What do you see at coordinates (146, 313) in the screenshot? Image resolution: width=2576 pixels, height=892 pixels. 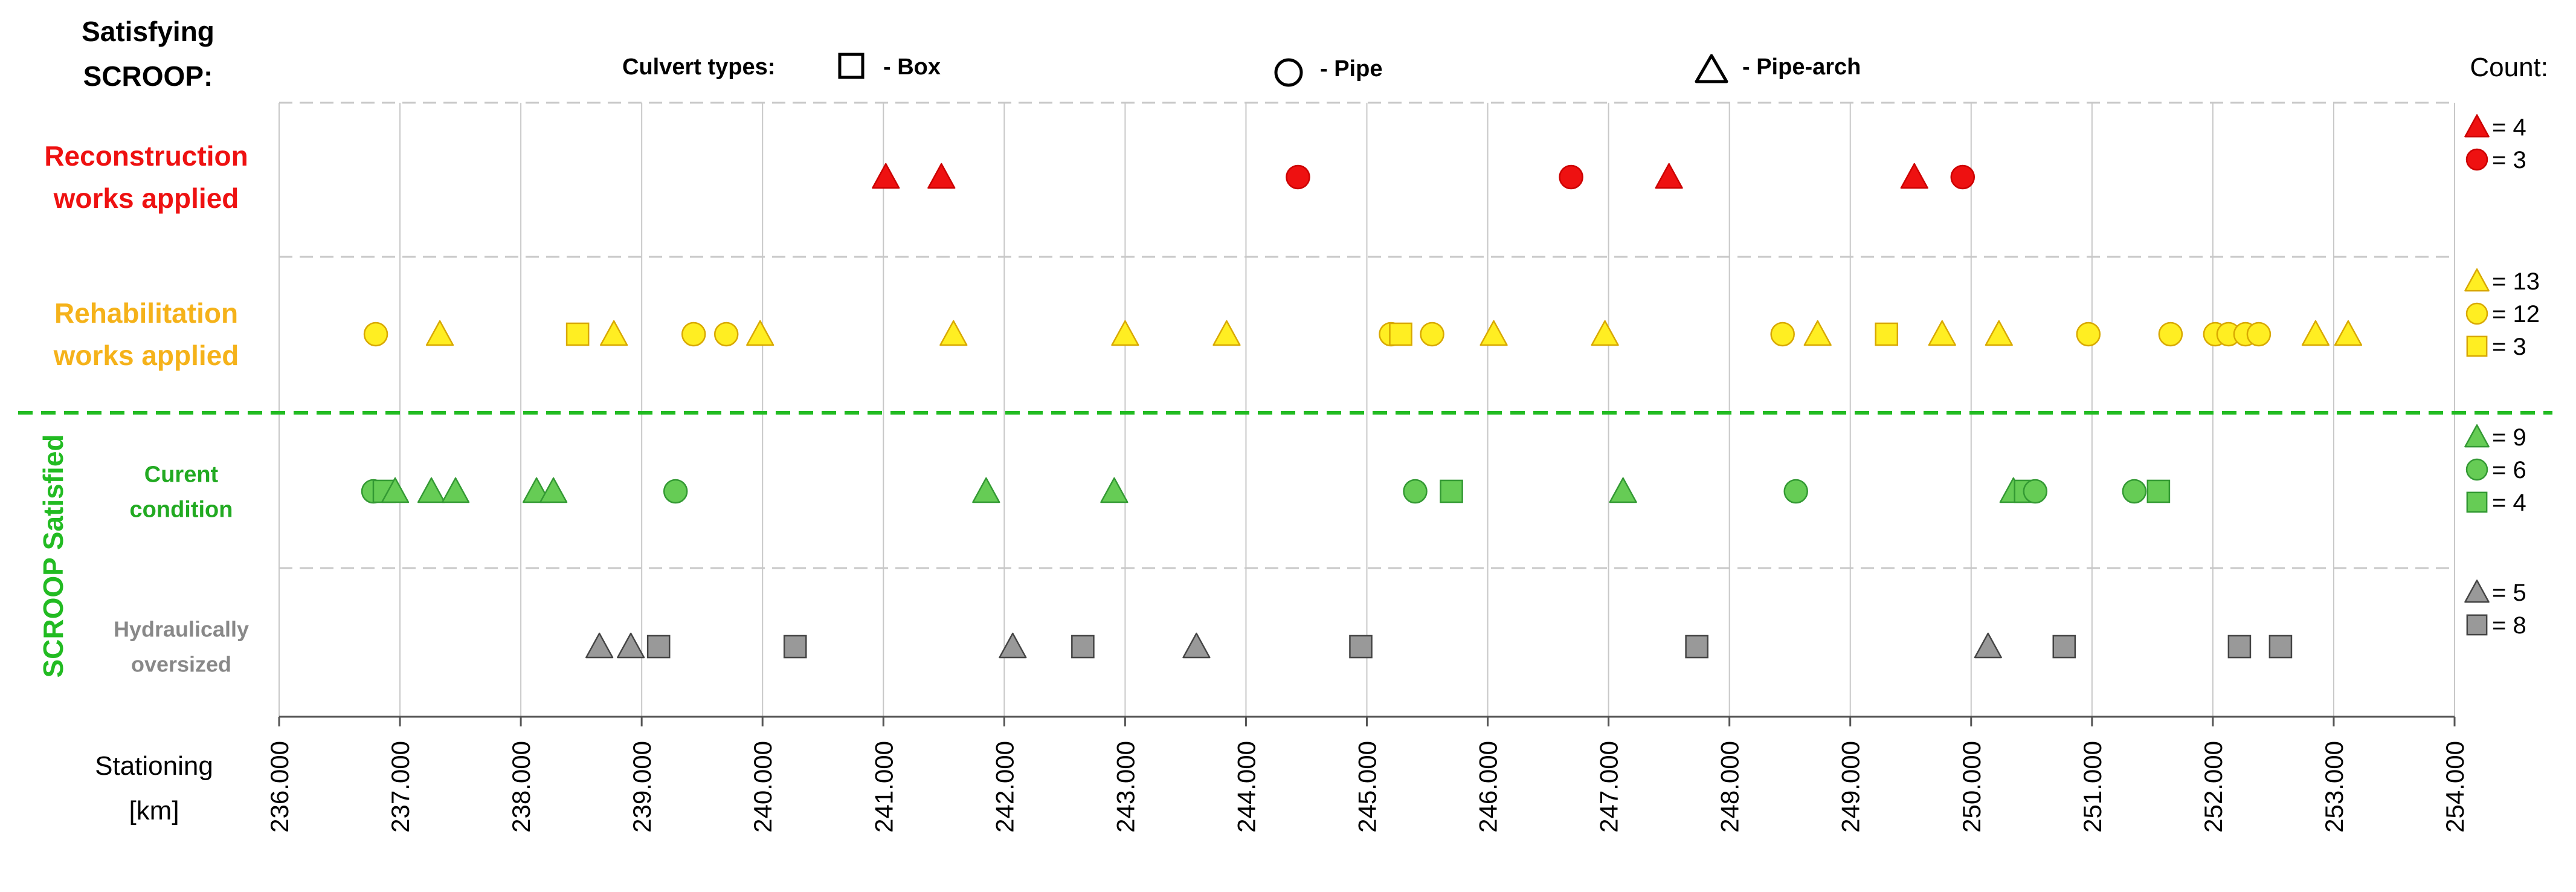 I see `row-label-rehabilitation: Rehabilitation` at bounding box center [146, 313].